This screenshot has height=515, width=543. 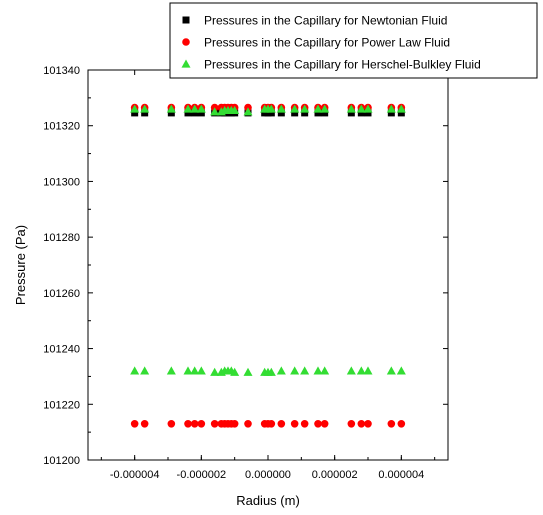 What do you see at coordinates (61, 294) in the screenshot?
I see `y-tick-label: 101260` at bounding box center [61, 294].